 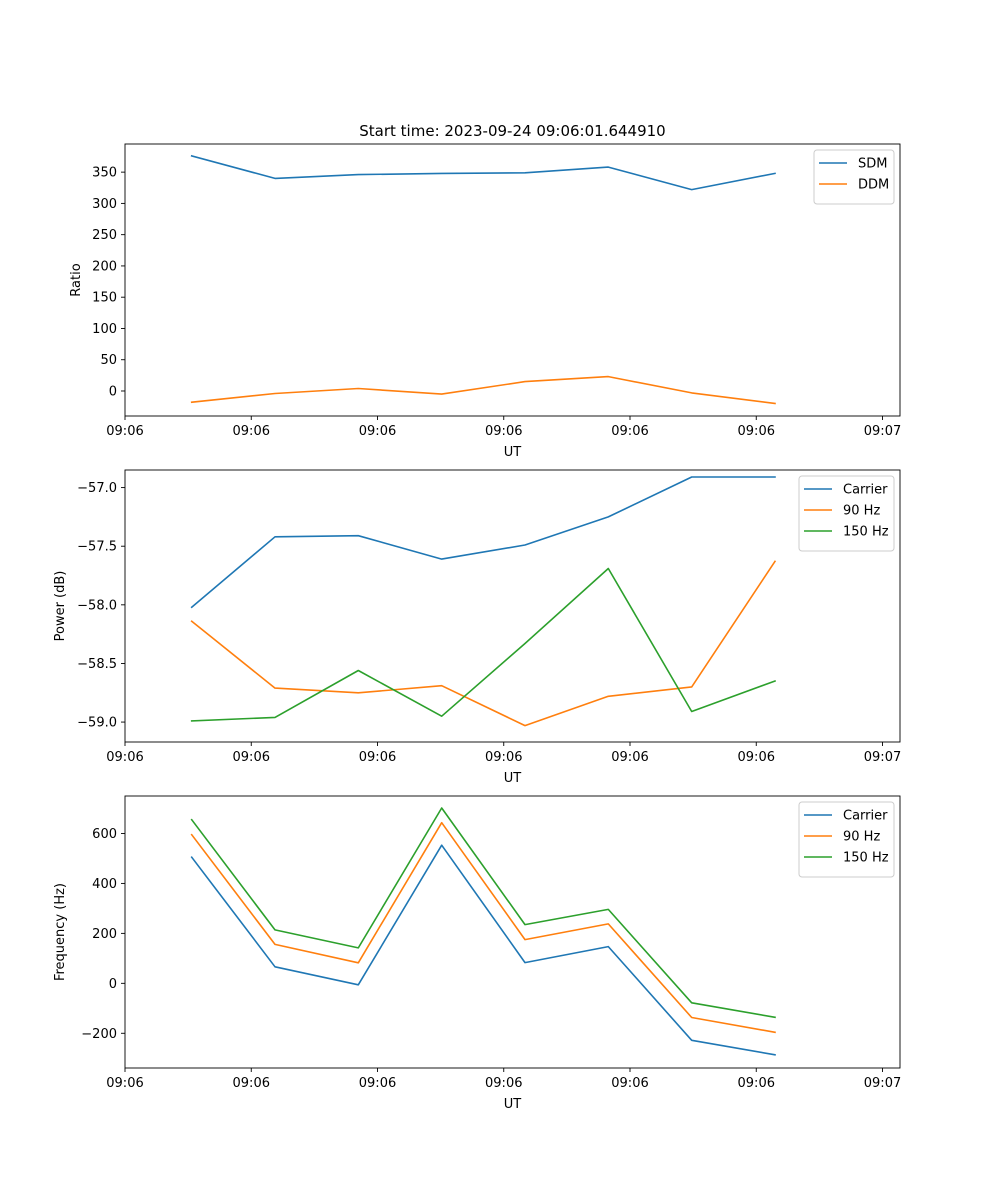 What do you see at coordinates (97, 664) in the screenshot?
I see `y-tick-label: −58.5` at bounding box center [97, 664].